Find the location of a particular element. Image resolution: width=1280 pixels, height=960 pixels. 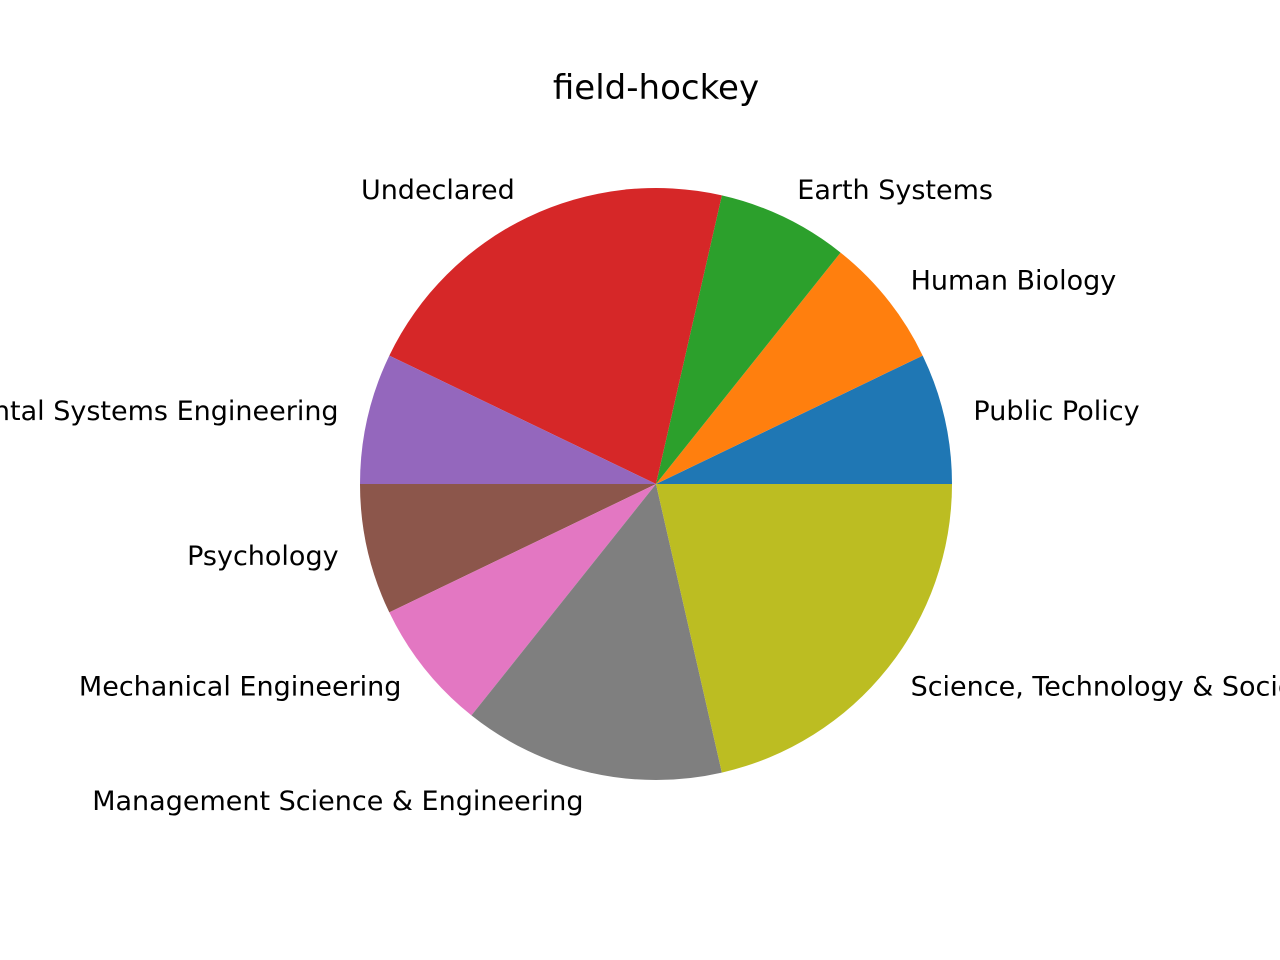

slice-label-human-biology: Human Biology is located at coordinates (1014, 280).